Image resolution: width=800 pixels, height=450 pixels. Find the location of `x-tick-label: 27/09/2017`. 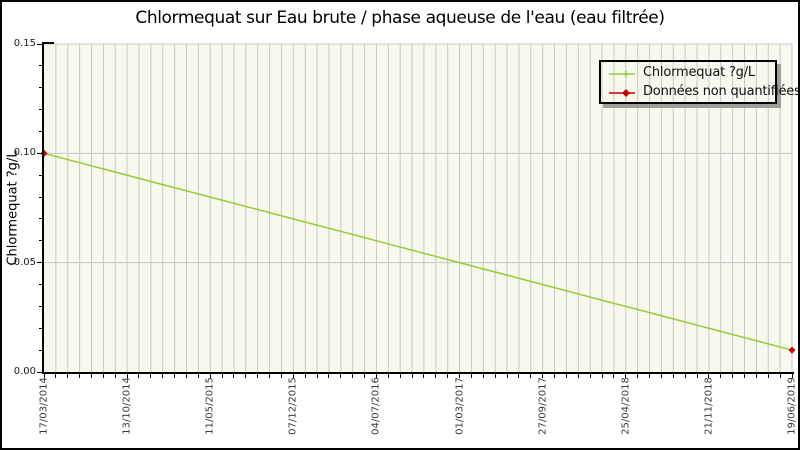

x-tick-label: 27/09/2017 is located at coordinates (543, 406).